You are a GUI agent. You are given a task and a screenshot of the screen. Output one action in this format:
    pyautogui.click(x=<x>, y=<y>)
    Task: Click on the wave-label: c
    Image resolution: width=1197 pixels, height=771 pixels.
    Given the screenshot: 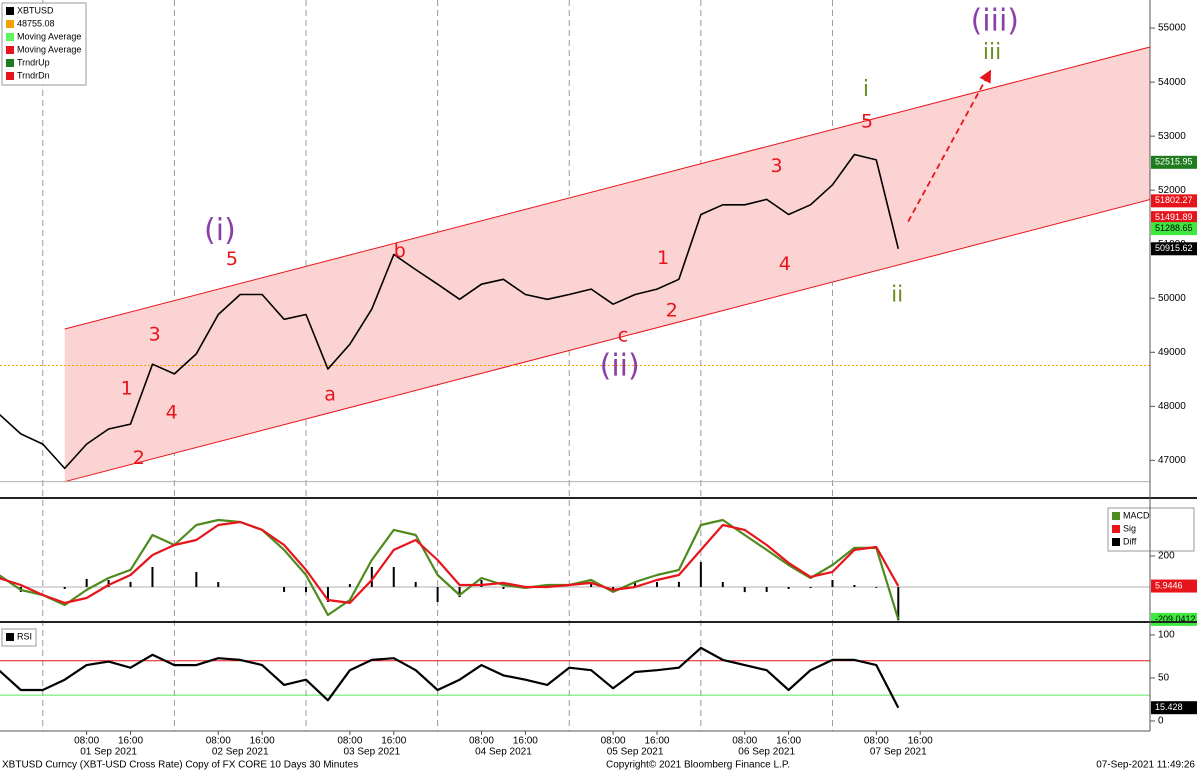 What is the action you would take?
    pyautogui.click(x=623, y=336)
    